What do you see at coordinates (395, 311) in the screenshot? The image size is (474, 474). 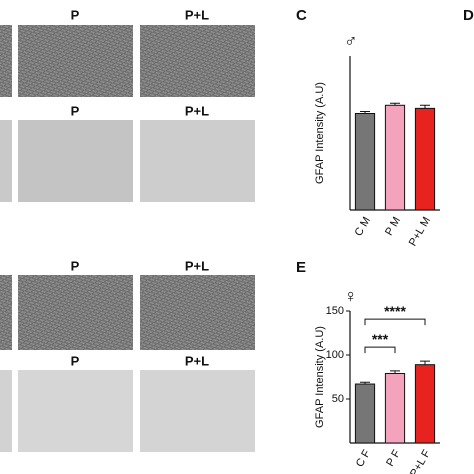 I see `significance-label: ****` at bounding box center [395, 311].